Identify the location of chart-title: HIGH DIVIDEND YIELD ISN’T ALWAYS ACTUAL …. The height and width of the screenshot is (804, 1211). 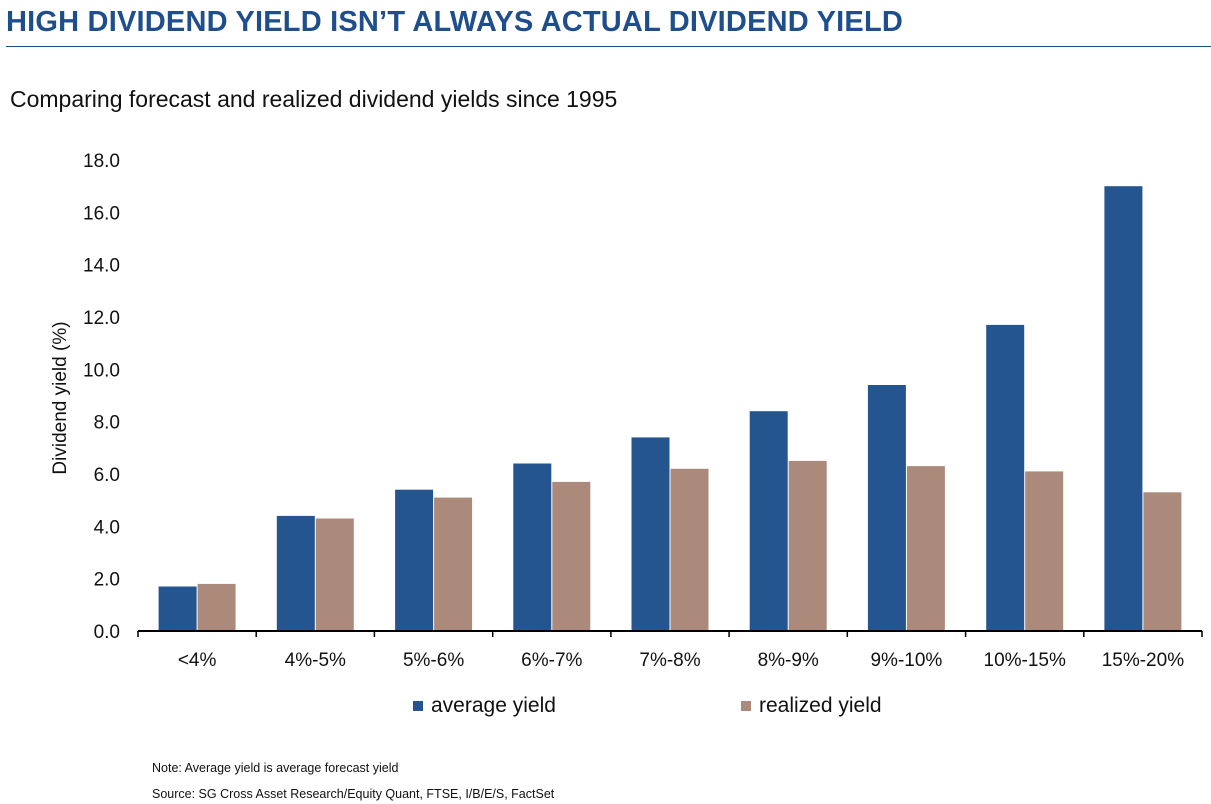
(455, 22).